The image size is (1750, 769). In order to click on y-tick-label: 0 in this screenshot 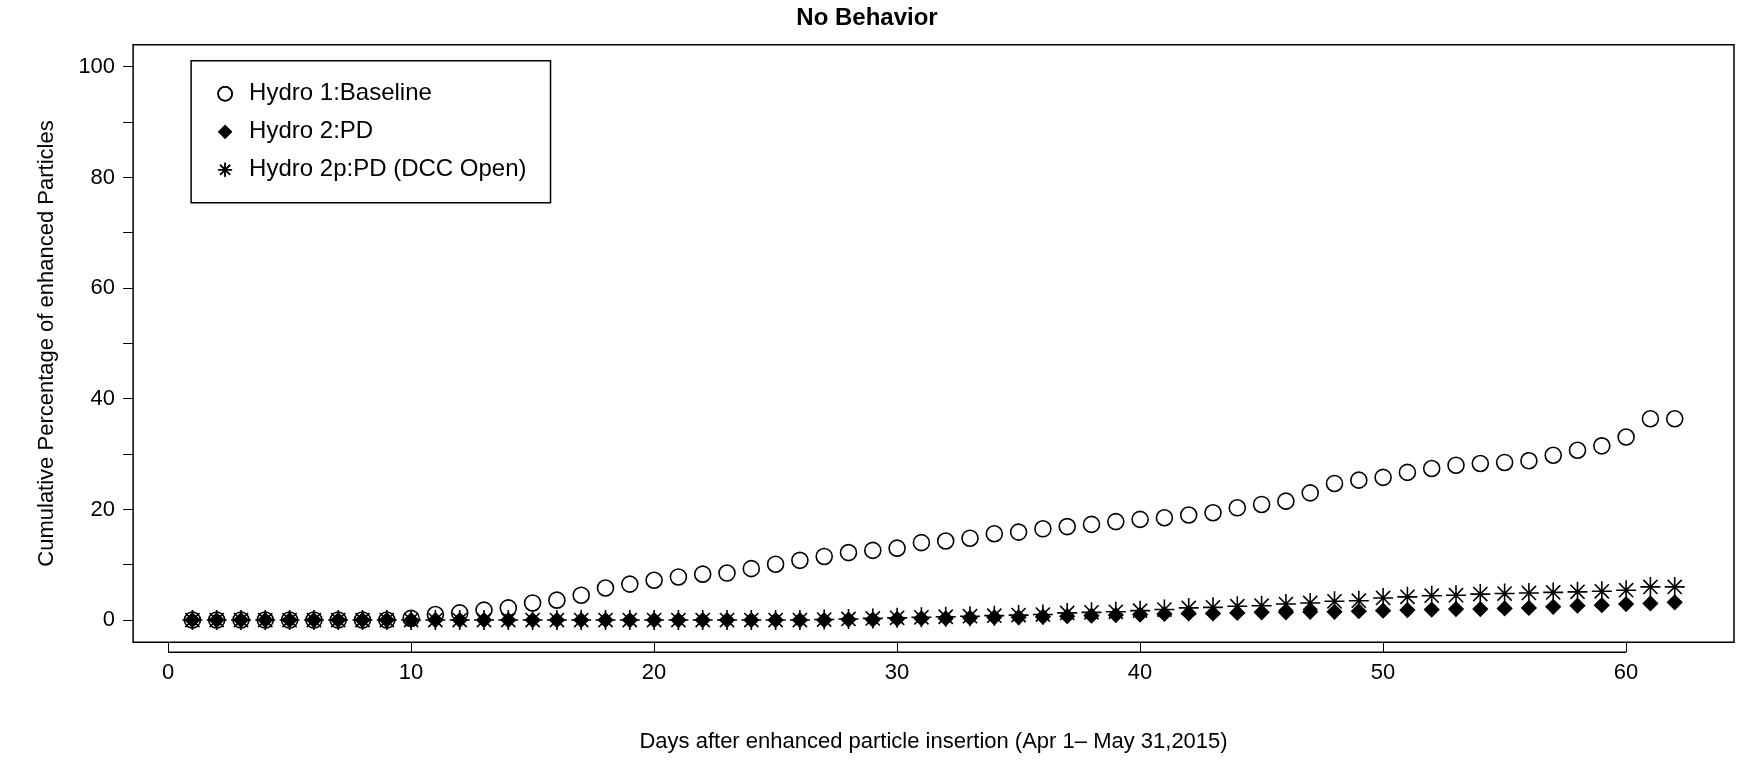, I will do `click(109, 619)`.